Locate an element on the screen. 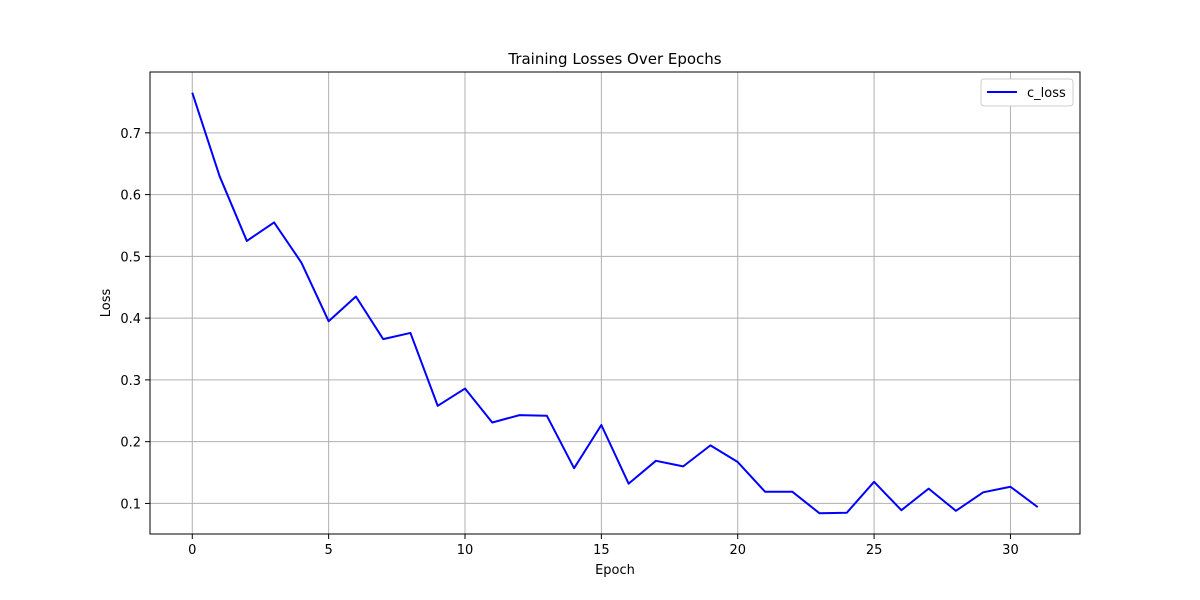 This screenshot has height=600, width=1200. y-tick-label: 0.6 is located at coordinates (130, 196).